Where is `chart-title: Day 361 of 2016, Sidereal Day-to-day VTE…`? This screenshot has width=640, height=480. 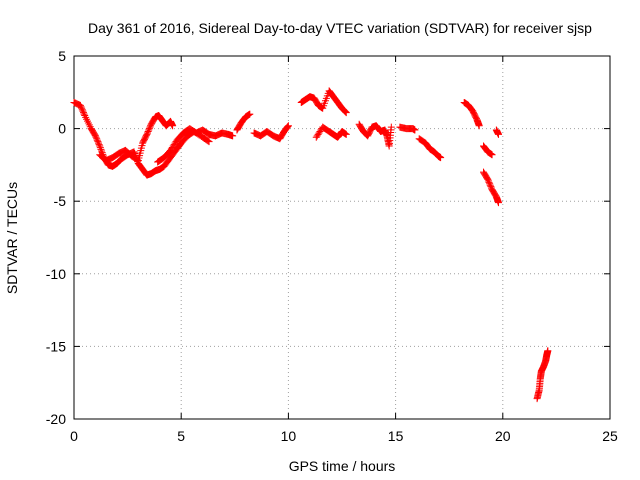
chart-title: Day 361 of 2016, Sidereal Day-to-day VTE… is located at coordinates (340, 28).